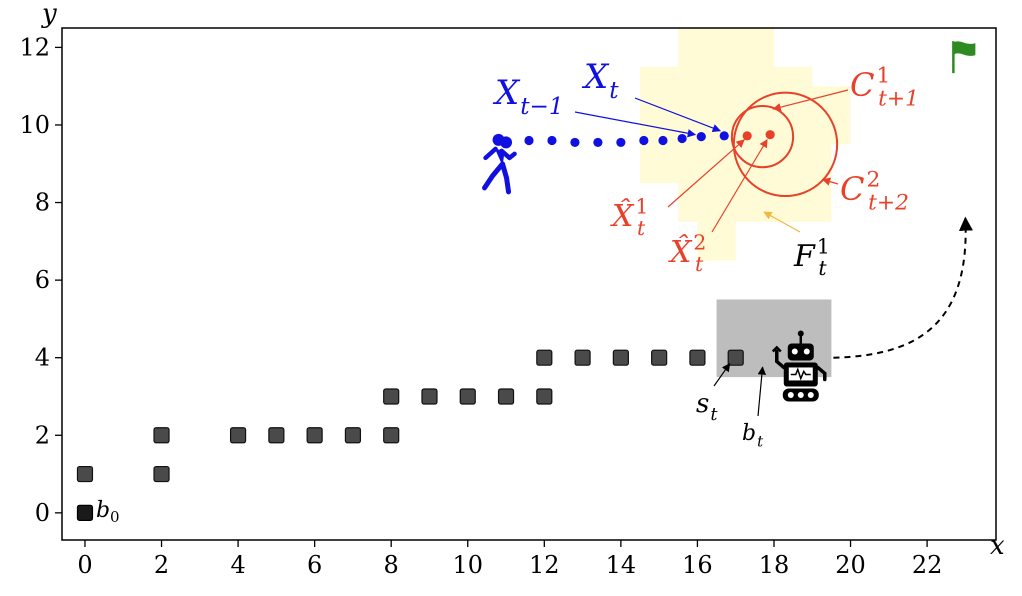 Image resolution: width=1022 pixels, height=596 pixels. Describe the element at coordinates (776, 349) in the screenshot. I see `robot-claw-left` at that location.